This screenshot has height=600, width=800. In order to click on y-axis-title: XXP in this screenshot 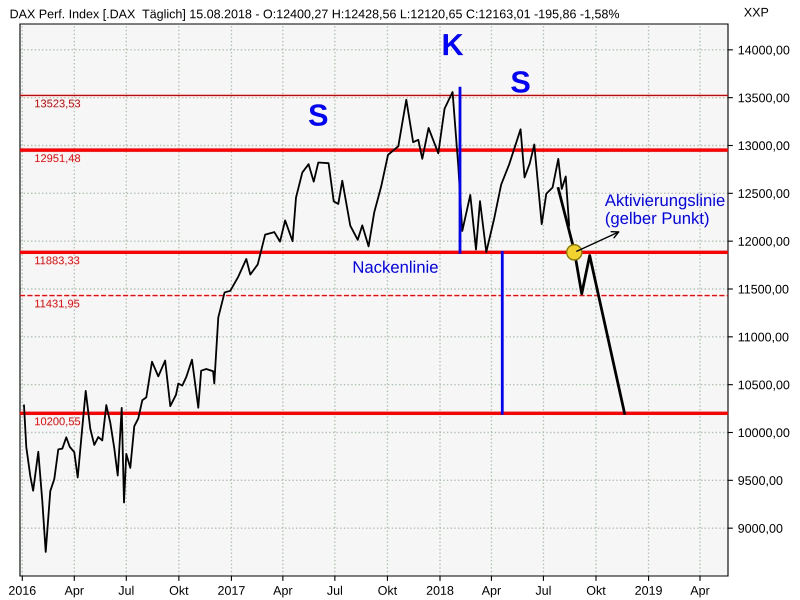, I will do `click(756, 12)`.